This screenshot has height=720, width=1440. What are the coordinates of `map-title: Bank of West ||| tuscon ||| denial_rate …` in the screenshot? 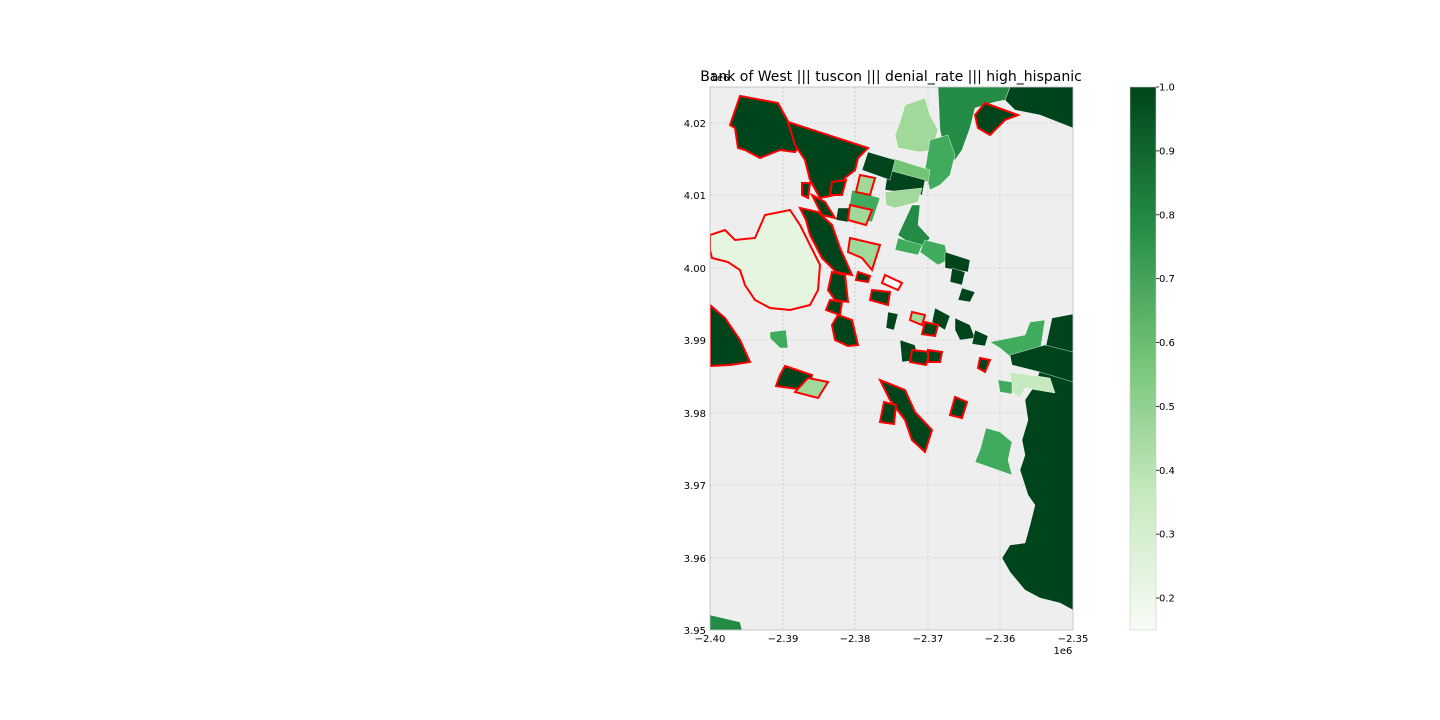 It's located at (891, 77).